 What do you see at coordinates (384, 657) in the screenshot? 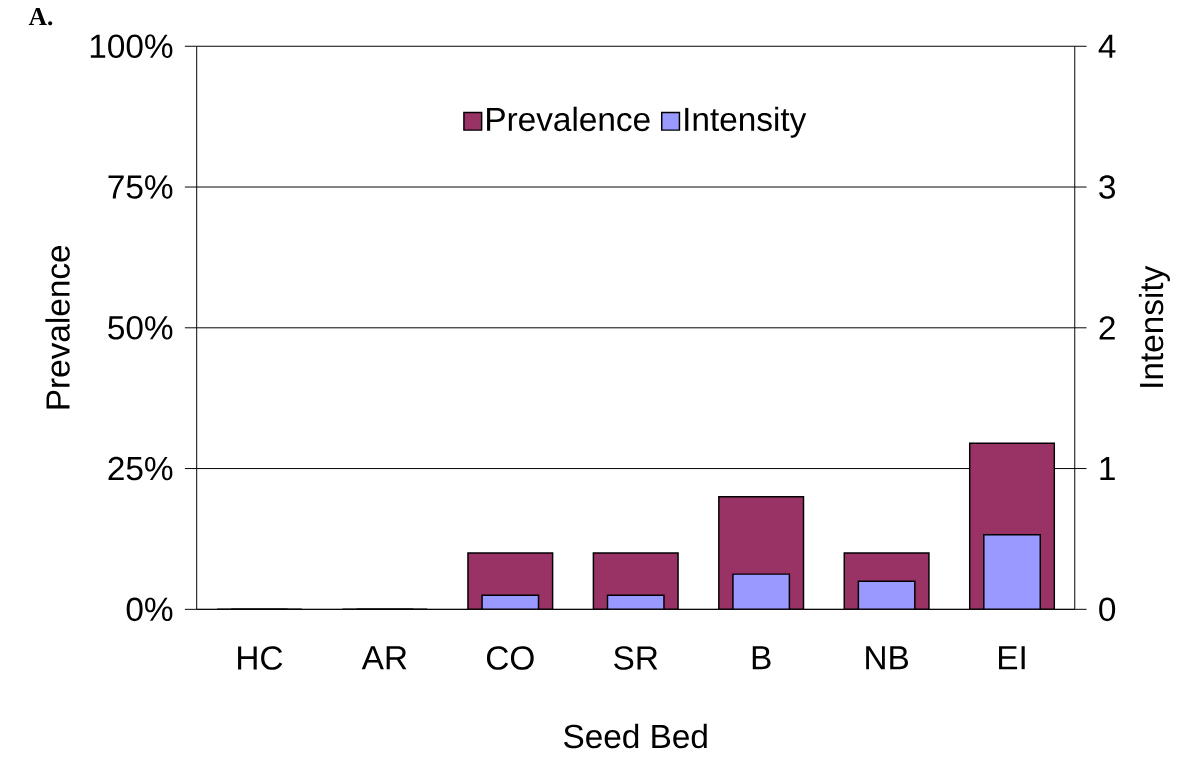
I see `x-tick-label: AR` at bounding box center [384, 657].